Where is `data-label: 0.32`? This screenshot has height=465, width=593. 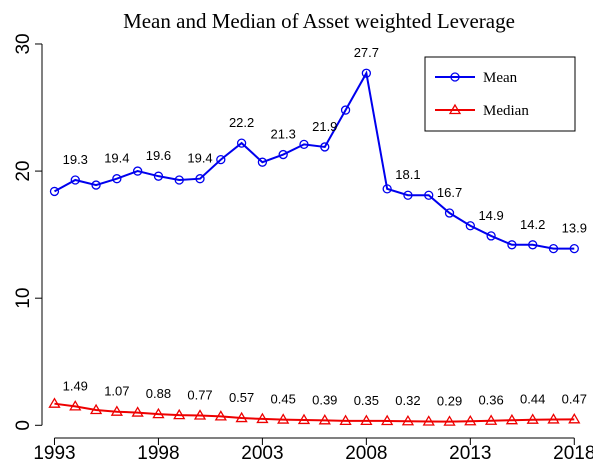
data-label: 0.32 is located at coordinates (407, 400).